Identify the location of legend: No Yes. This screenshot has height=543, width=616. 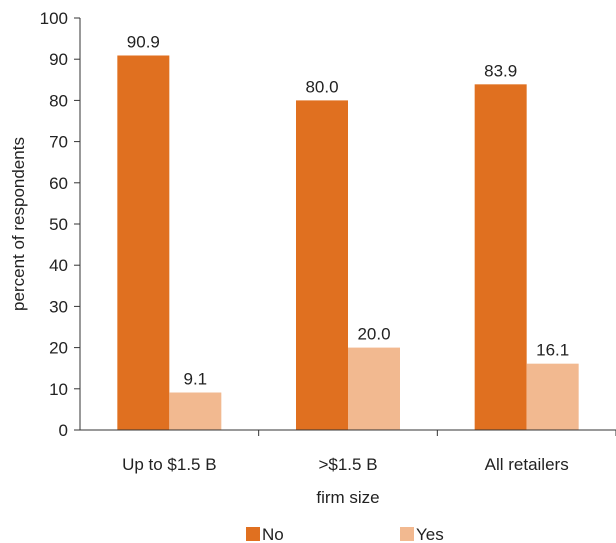
(345, 534).